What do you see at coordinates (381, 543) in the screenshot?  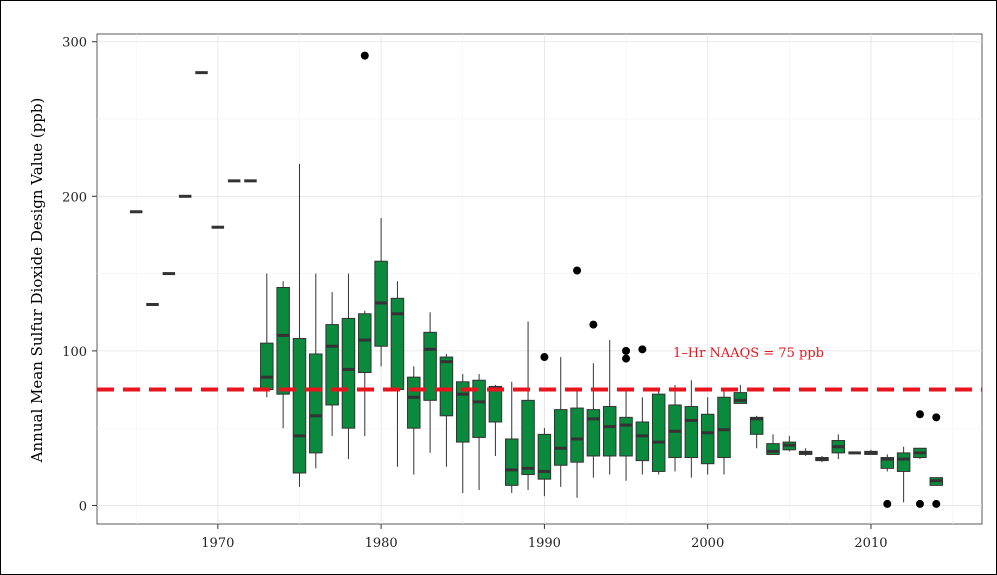 I see `x-tick-label: 1980` at bounding box center [381, 543].